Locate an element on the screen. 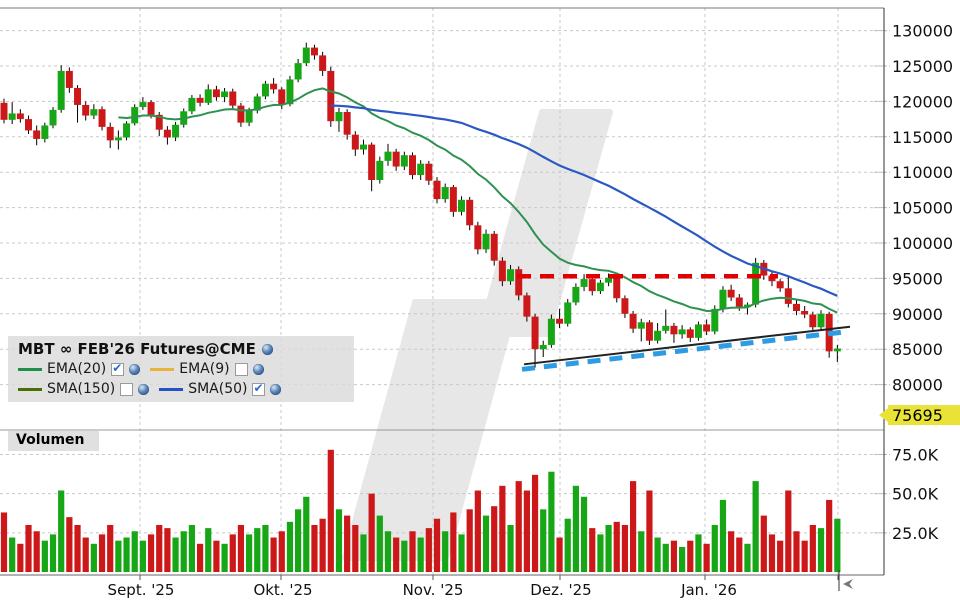 This screenshot has height=600, width=960. indicator-label: EMA(20) is located at coordinates (77, 369).